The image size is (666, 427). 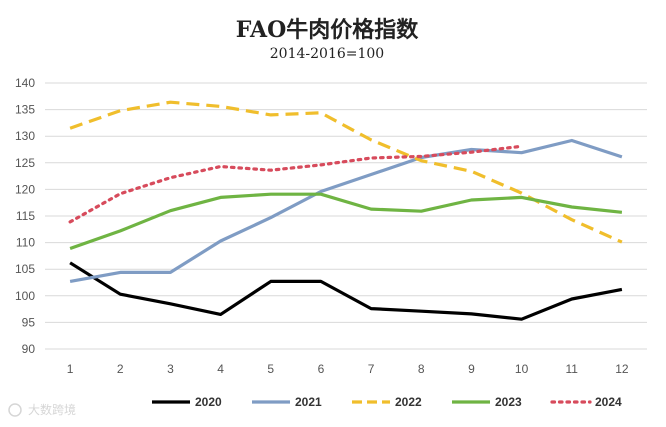 I want to click on watermark: 大数跨境, so click(x=42, y=409).